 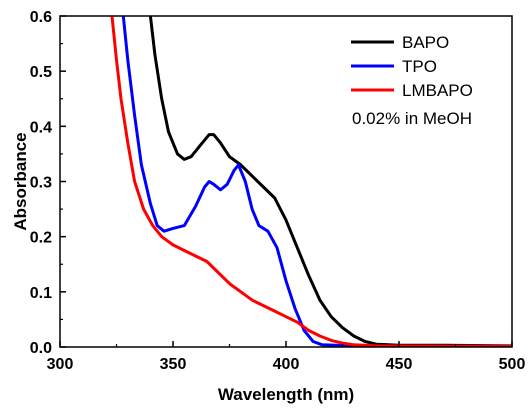 What do you see at coordinates (512, 364) in the screenshot?
I see `x-tick-label: 500` at bounding box center [512, 364].